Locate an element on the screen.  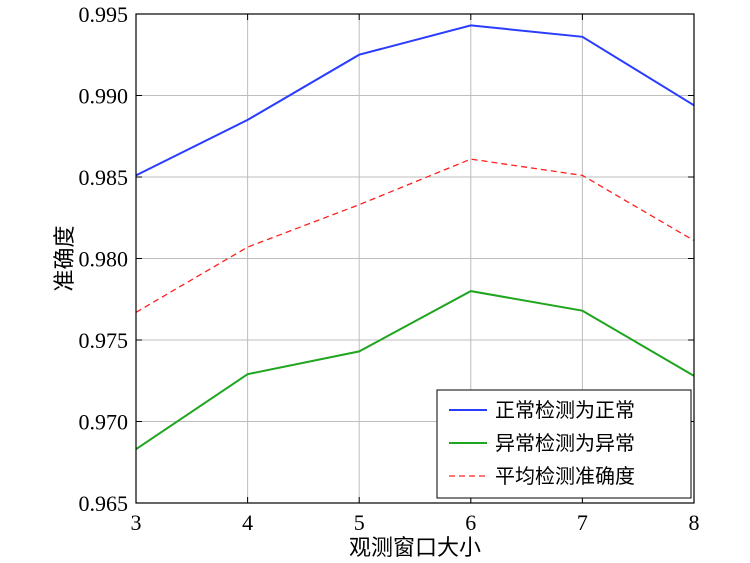
y-tick-label: 0.965 is located at coordinates (104, 503).